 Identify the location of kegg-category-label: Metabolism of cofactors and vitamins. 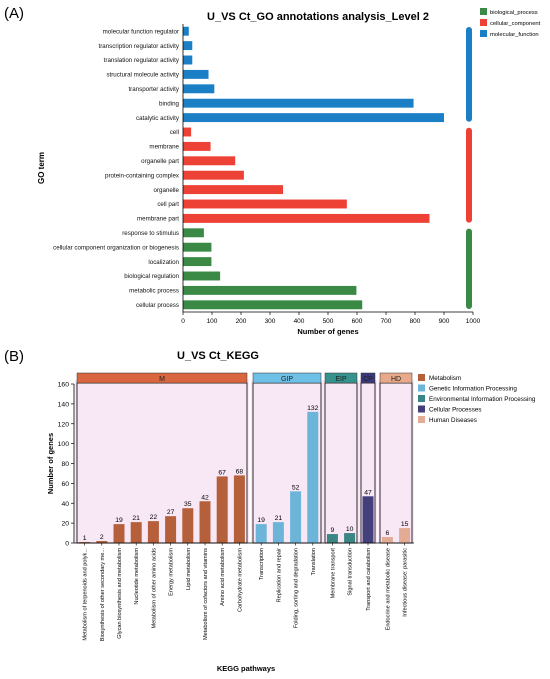
(206, 594).